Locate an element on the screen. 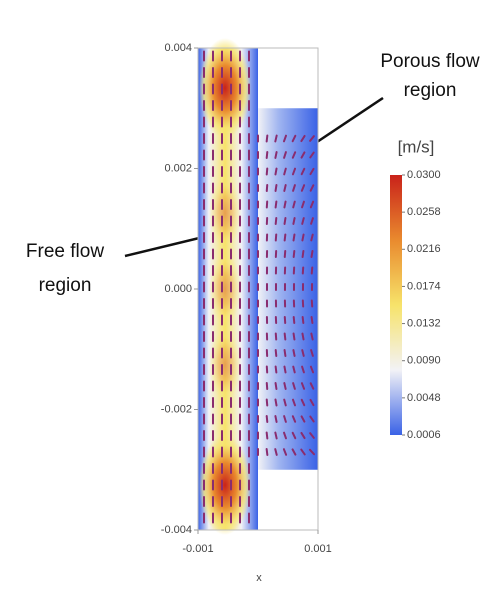 This screenshot has height=593, width=504. x-axis-label: x is located at coordinates (259, 578).